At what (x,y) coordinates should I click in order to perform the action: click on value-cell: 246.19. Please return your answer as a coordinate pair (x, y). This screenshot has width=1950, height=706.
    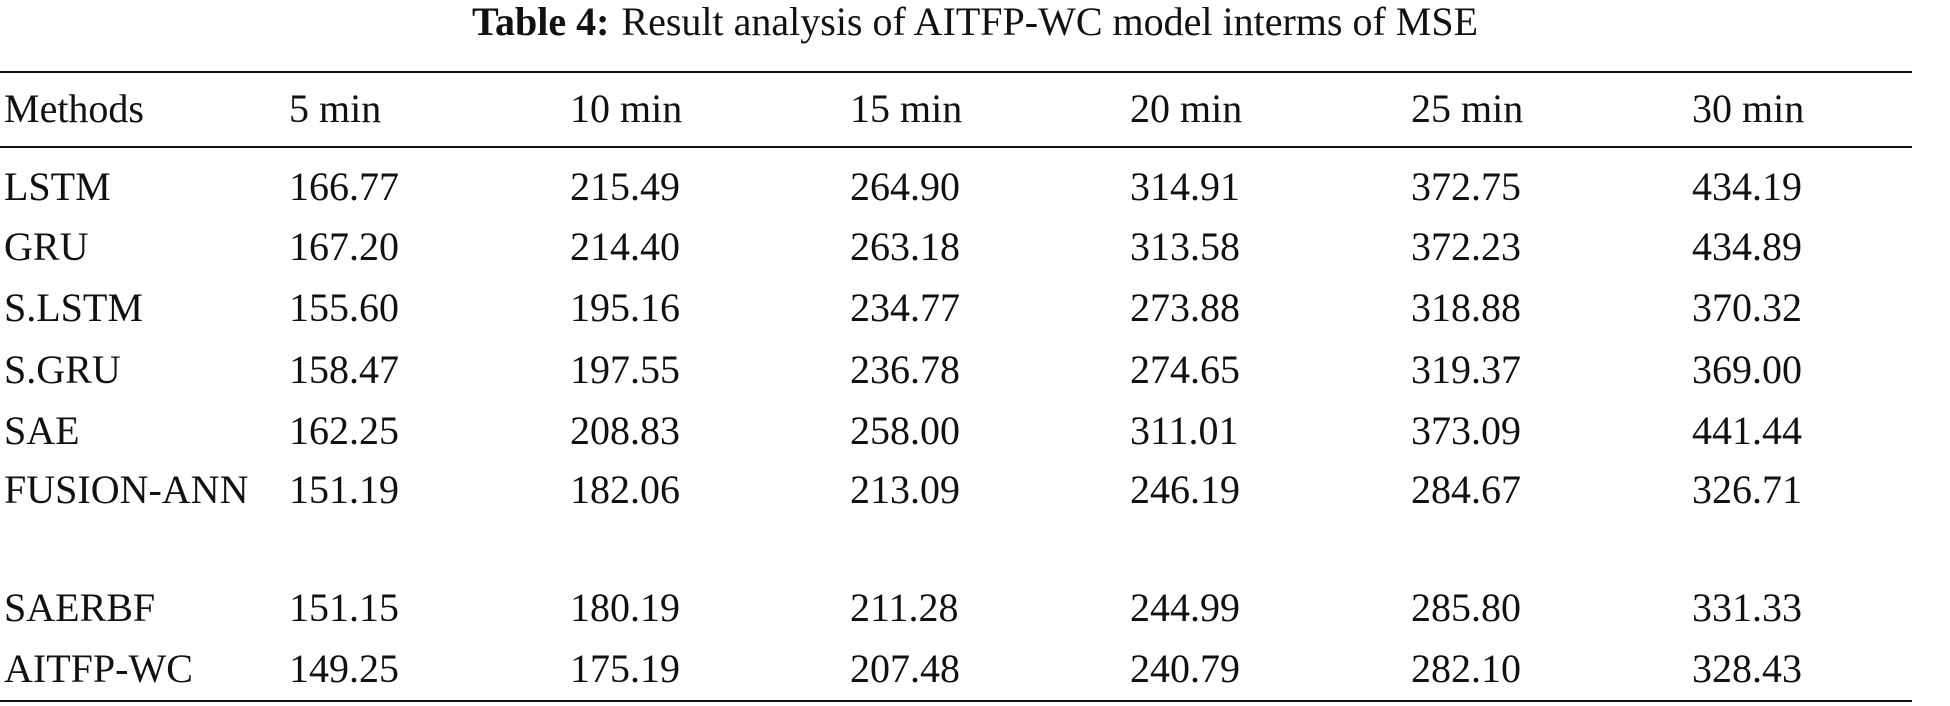
    Looking at the image, I should click on (1185, 489).